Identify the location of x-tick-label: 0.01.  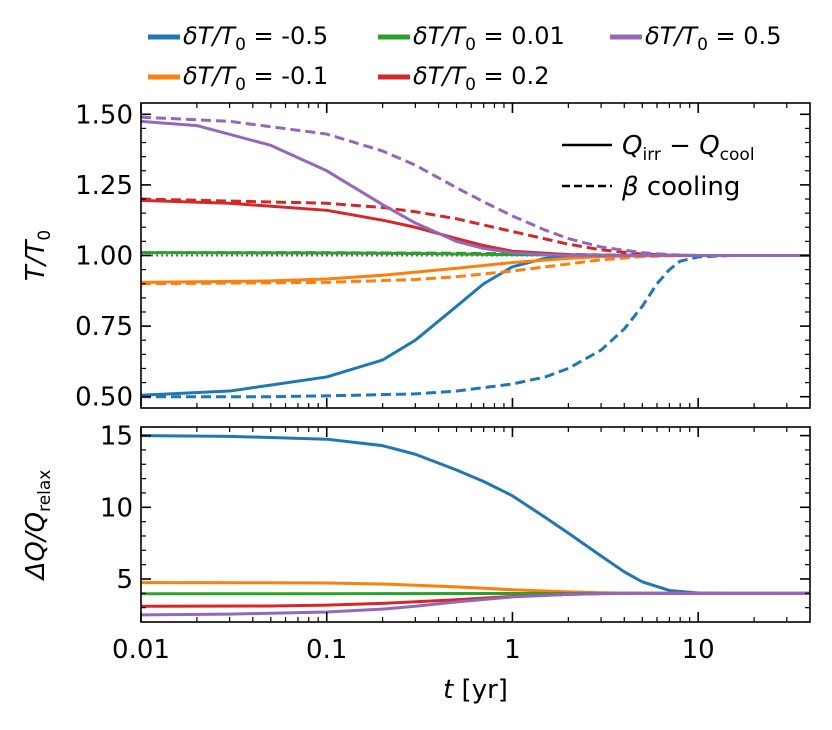
(141, 650).